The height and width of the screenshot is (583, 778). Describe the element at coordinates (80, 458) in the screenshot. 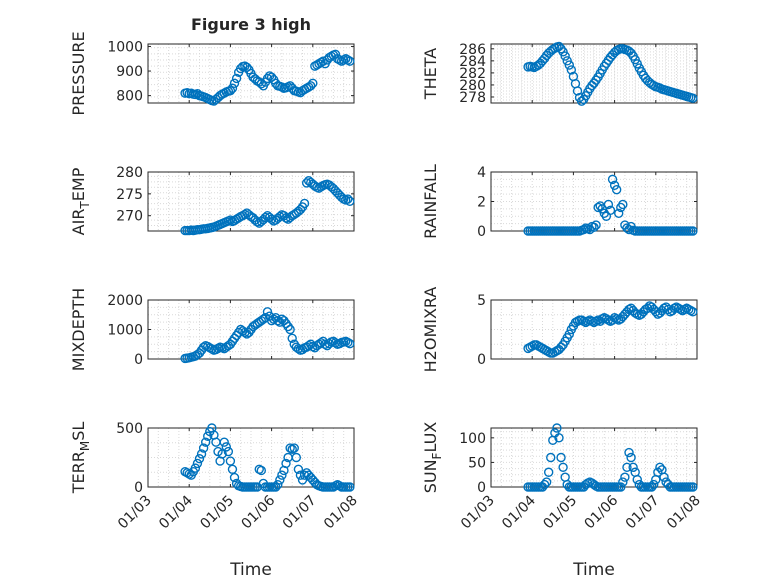

I see `y-axis-label: TERRMSL` at that location.